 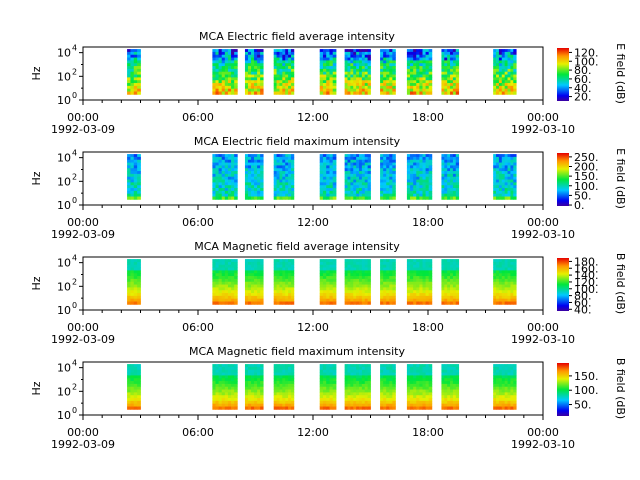 I want to click on colorbar-tick-label: 200., so click(x=586, y=166).